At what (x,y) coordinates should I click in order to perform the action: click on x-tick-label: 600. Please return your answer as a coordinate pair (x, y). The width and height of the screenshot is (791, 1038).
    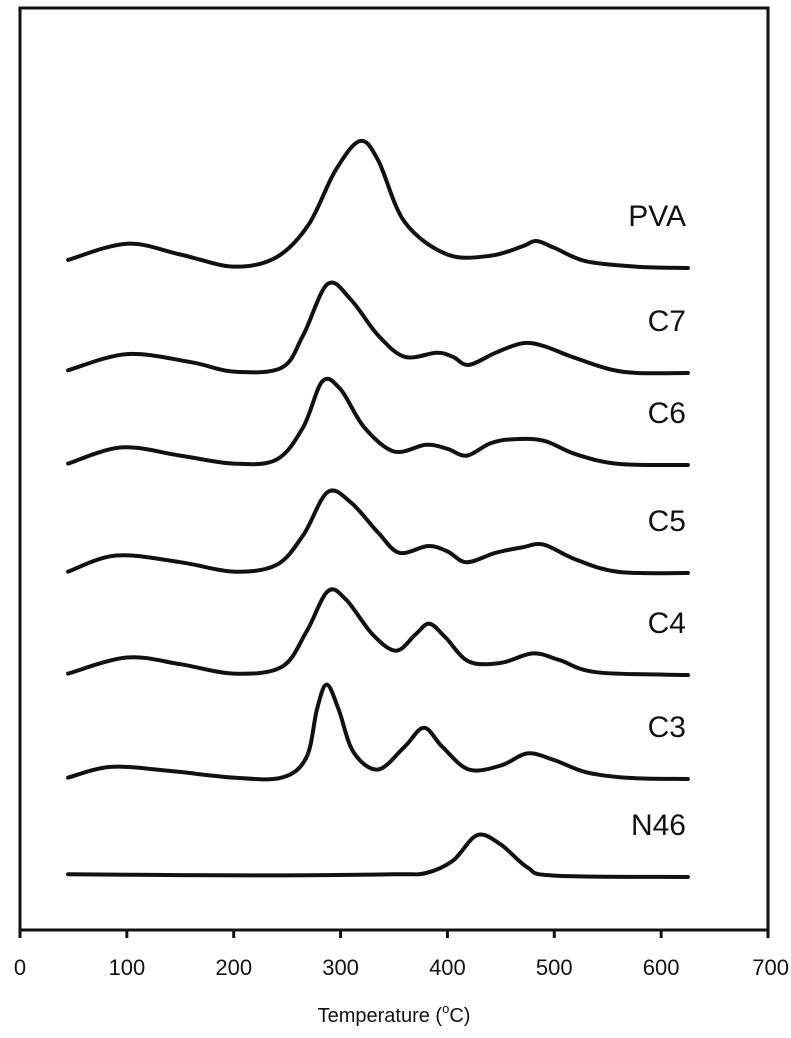
    Looking at the image, I should click on (661, 967).